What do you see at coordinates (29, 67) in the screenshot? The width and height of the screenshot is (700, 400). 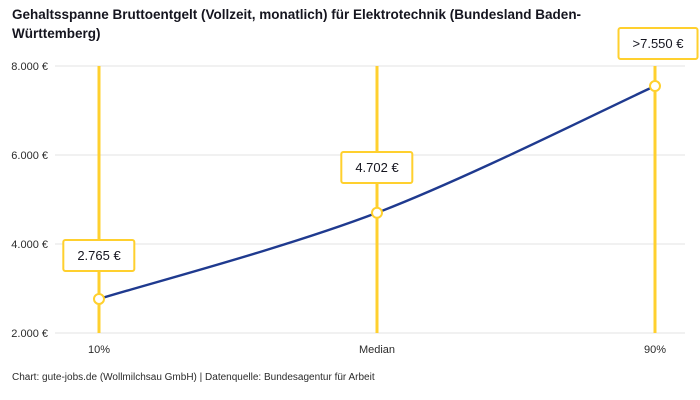 I see `y-tick-label: 8.000 €` at bounding box center [29, 67].